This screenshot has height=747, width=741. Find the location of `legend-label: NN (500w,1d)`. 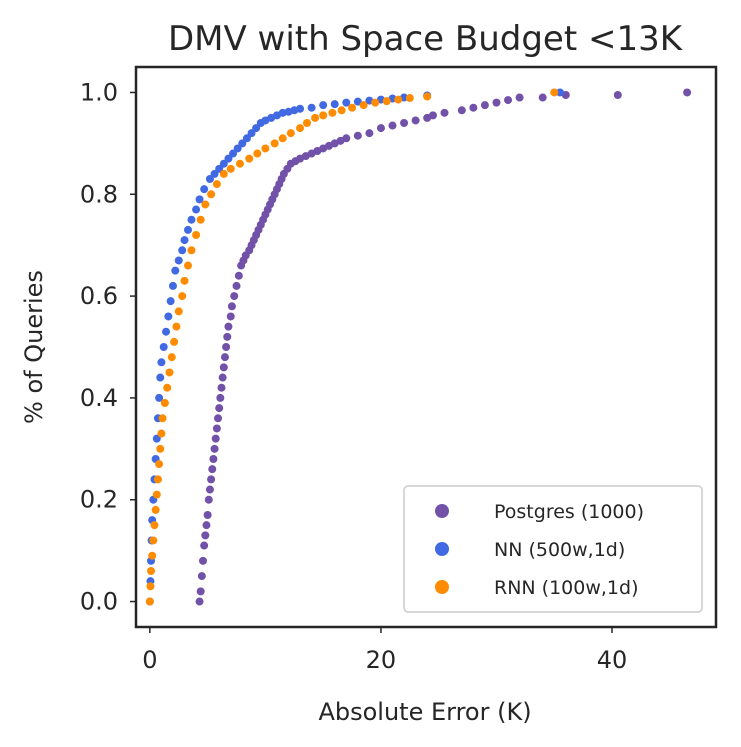

legend-label: NN (500w,1d) is located at coordinates (559, 550).